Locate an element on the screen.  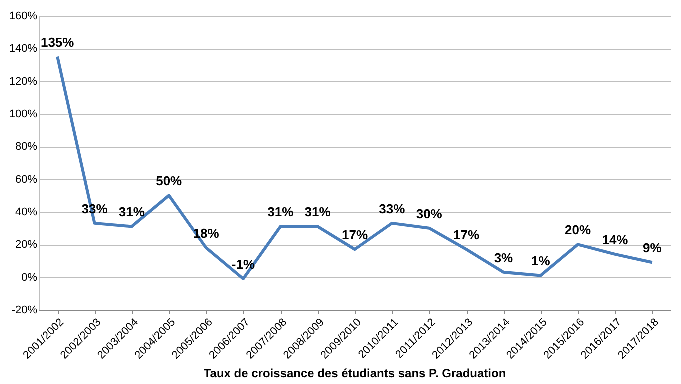
data-label: 1% is located at coordinates (541, 261).